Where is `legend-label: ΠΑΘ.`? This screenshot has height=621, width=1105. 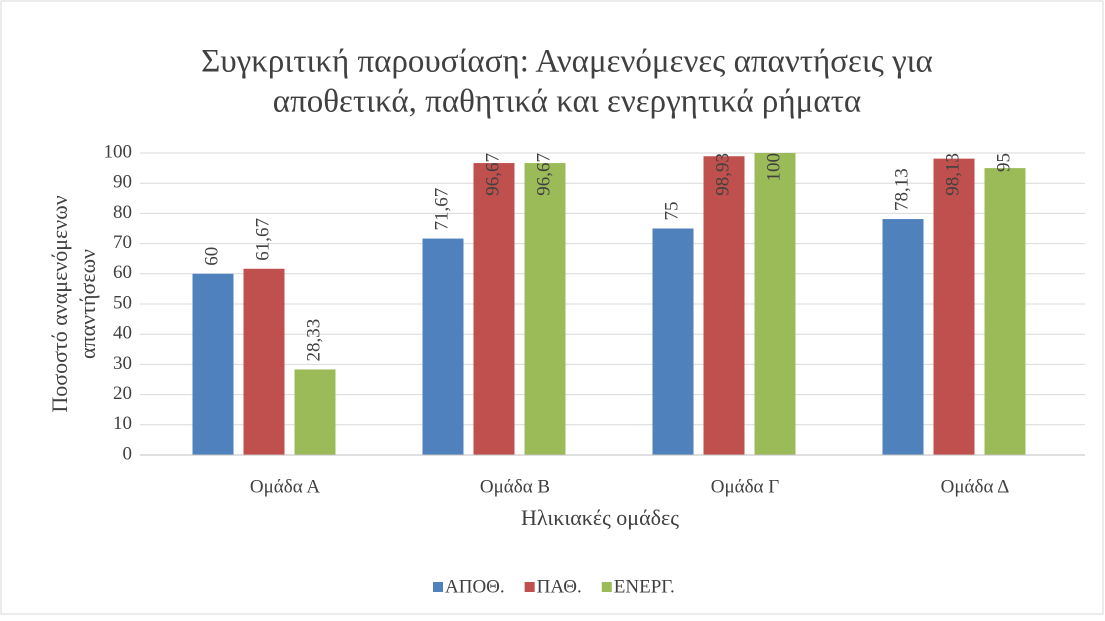
legend-label: ΠΑΘ. is located at coordinates (559, 586).